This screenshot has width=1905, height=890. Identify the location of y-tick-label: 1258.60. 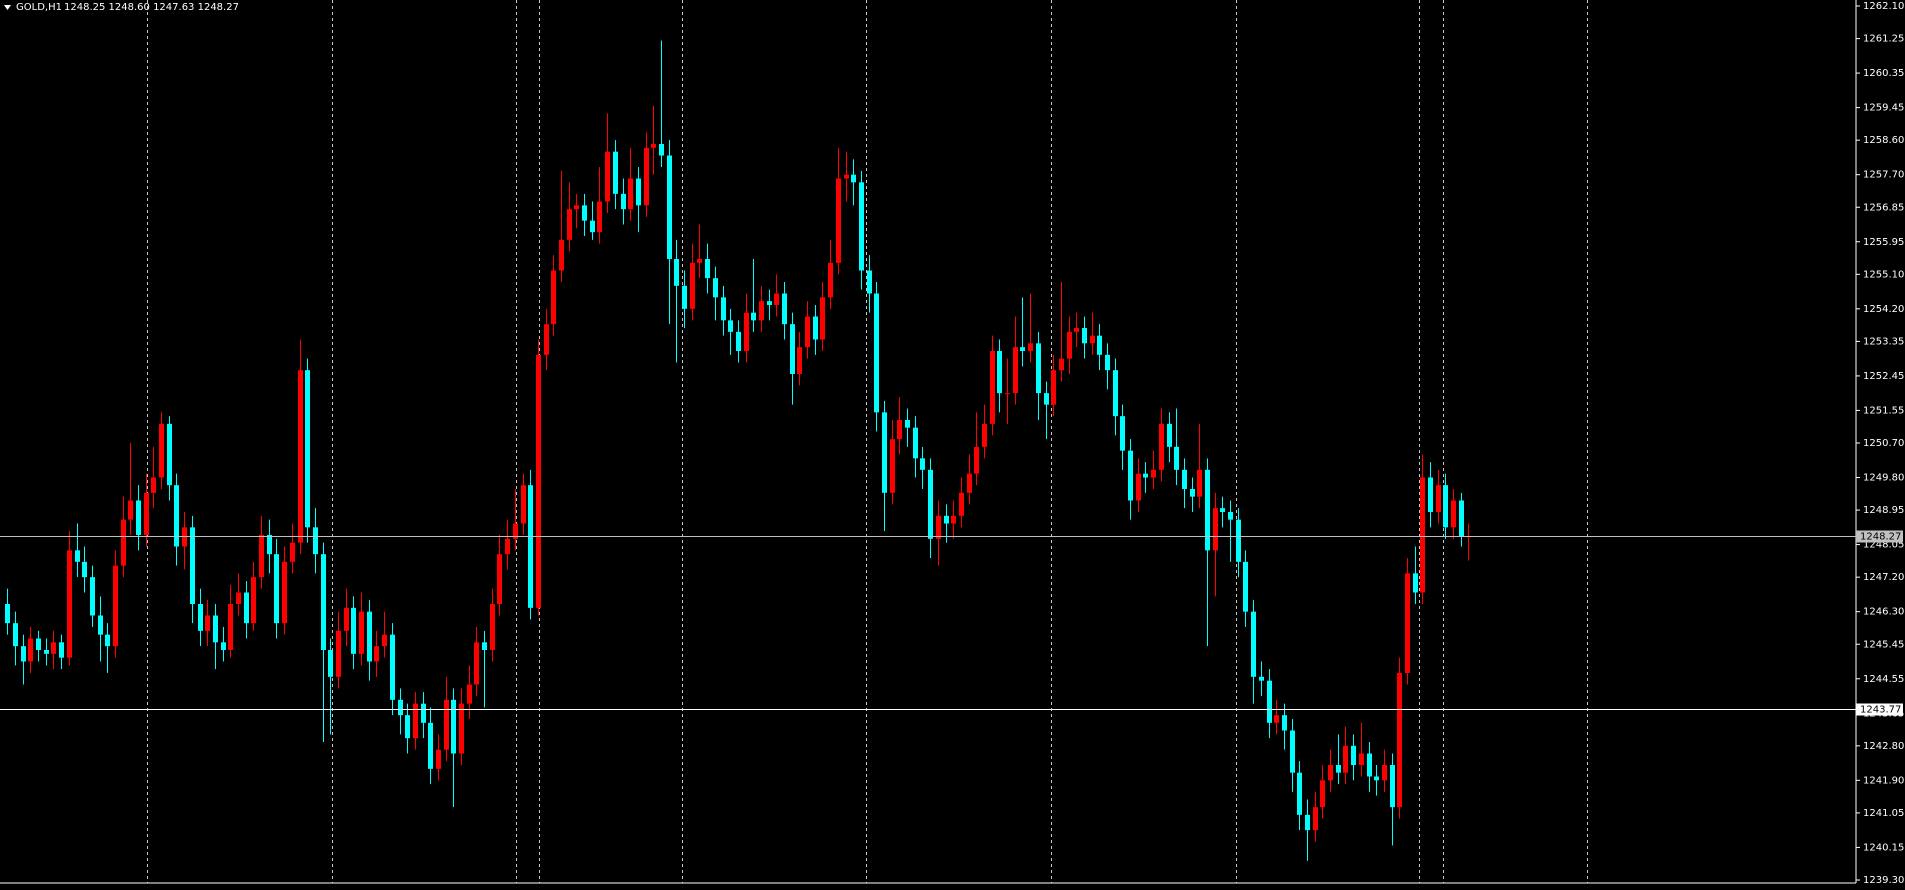
(1883, 140).